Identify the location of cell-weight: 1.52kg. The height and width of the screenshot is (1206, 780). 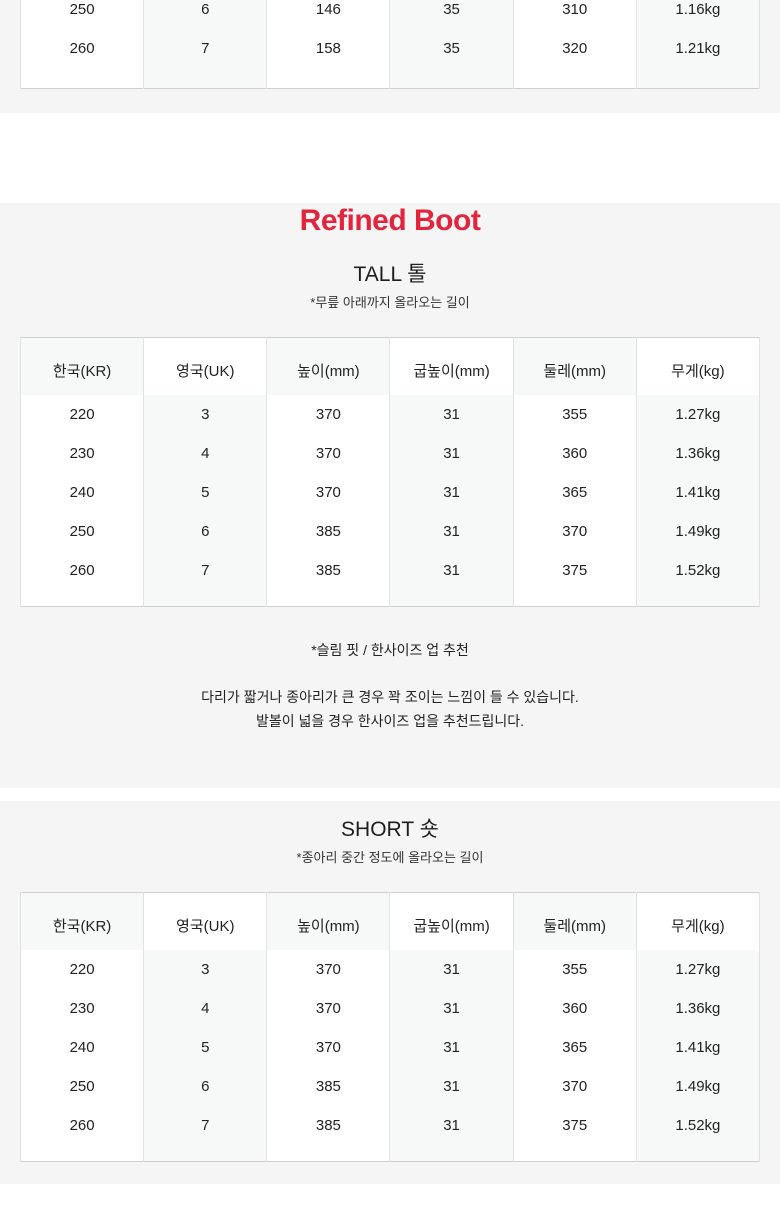
(698, 1125).